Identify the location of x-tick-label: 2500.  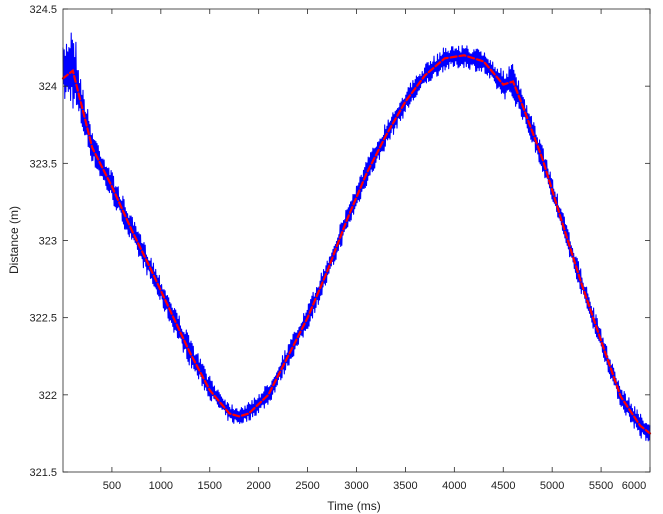
(307, 486).